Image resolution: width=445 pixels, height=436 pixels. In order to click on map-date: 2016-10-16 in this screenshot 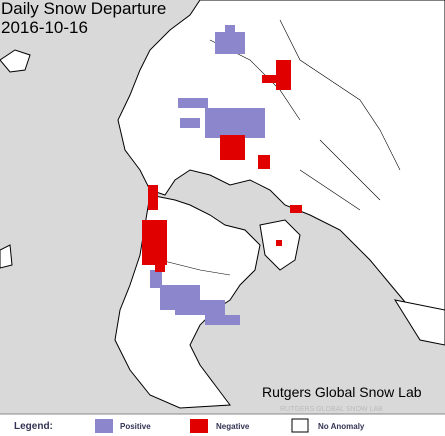, I will do `click(44, 27)`.